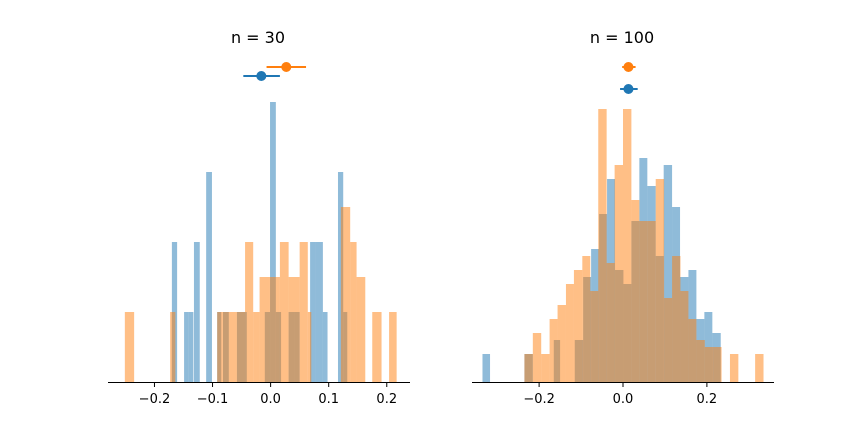  I want to click on panel-title: n = 30, so click(258, 37).